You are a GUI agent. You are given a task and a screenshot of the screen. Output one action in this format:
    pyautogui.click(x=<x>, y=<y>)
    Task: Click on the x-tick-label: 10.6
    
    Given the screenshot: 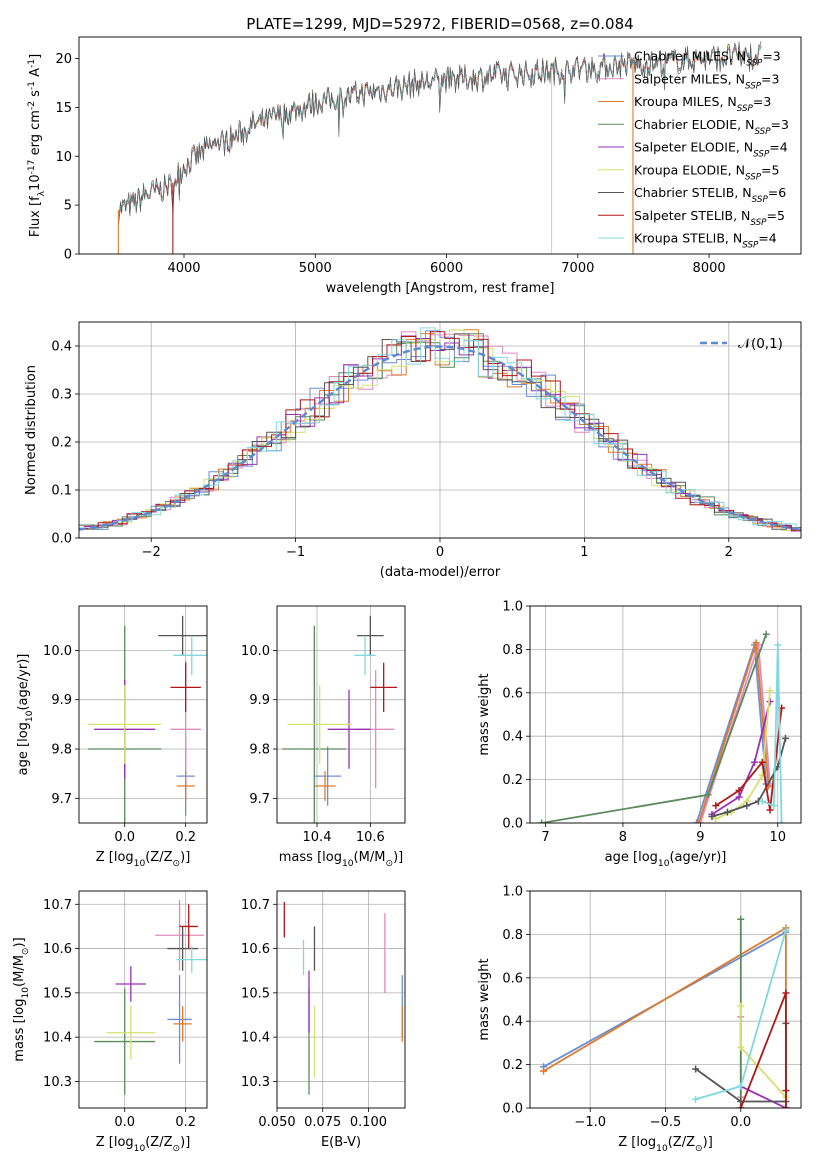 What is the action you would take?
    pyautogui.click(x=370, y=837)
    